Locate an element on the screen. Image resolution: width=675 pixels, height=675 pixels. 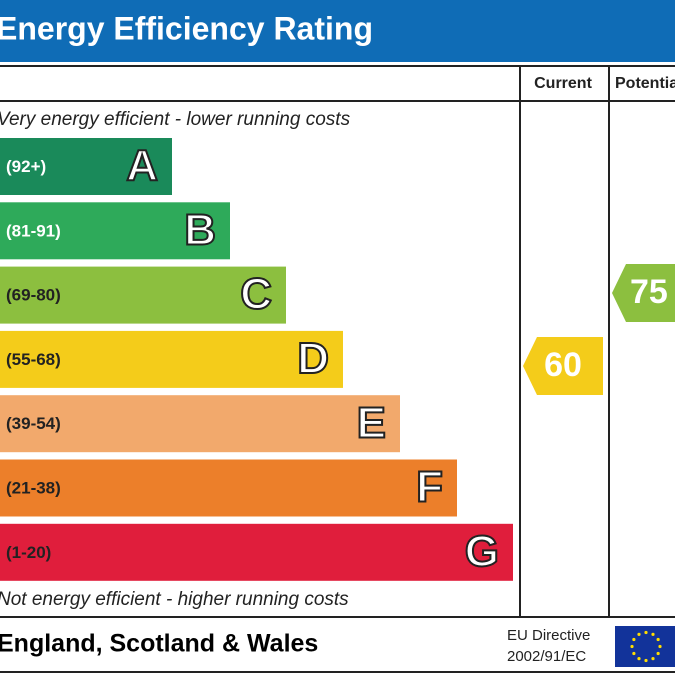
rating-range: (39-54) is located at coordinates (33, 423).